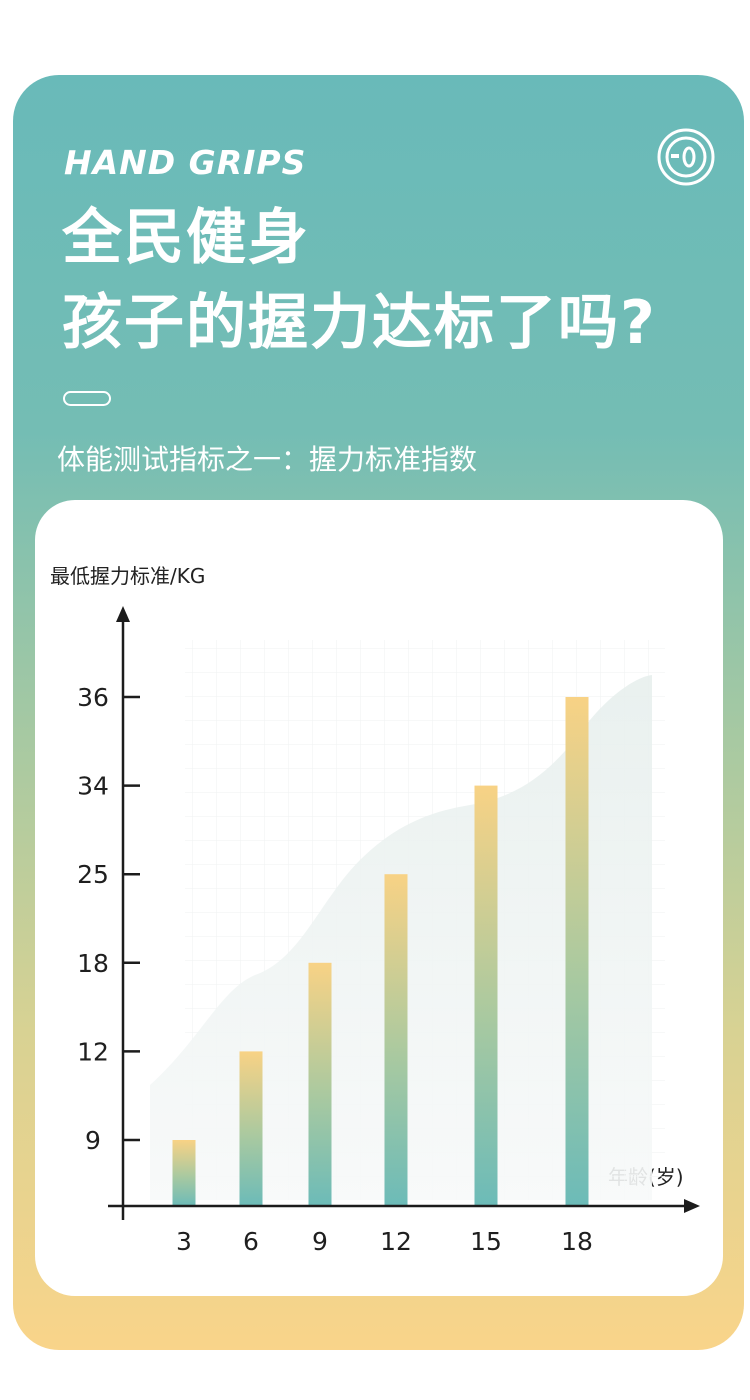  What do you see at coordinates (184, 1241) in the screenshot?
I see `x-tick-label: 3` at bounding box center [184, 1241].